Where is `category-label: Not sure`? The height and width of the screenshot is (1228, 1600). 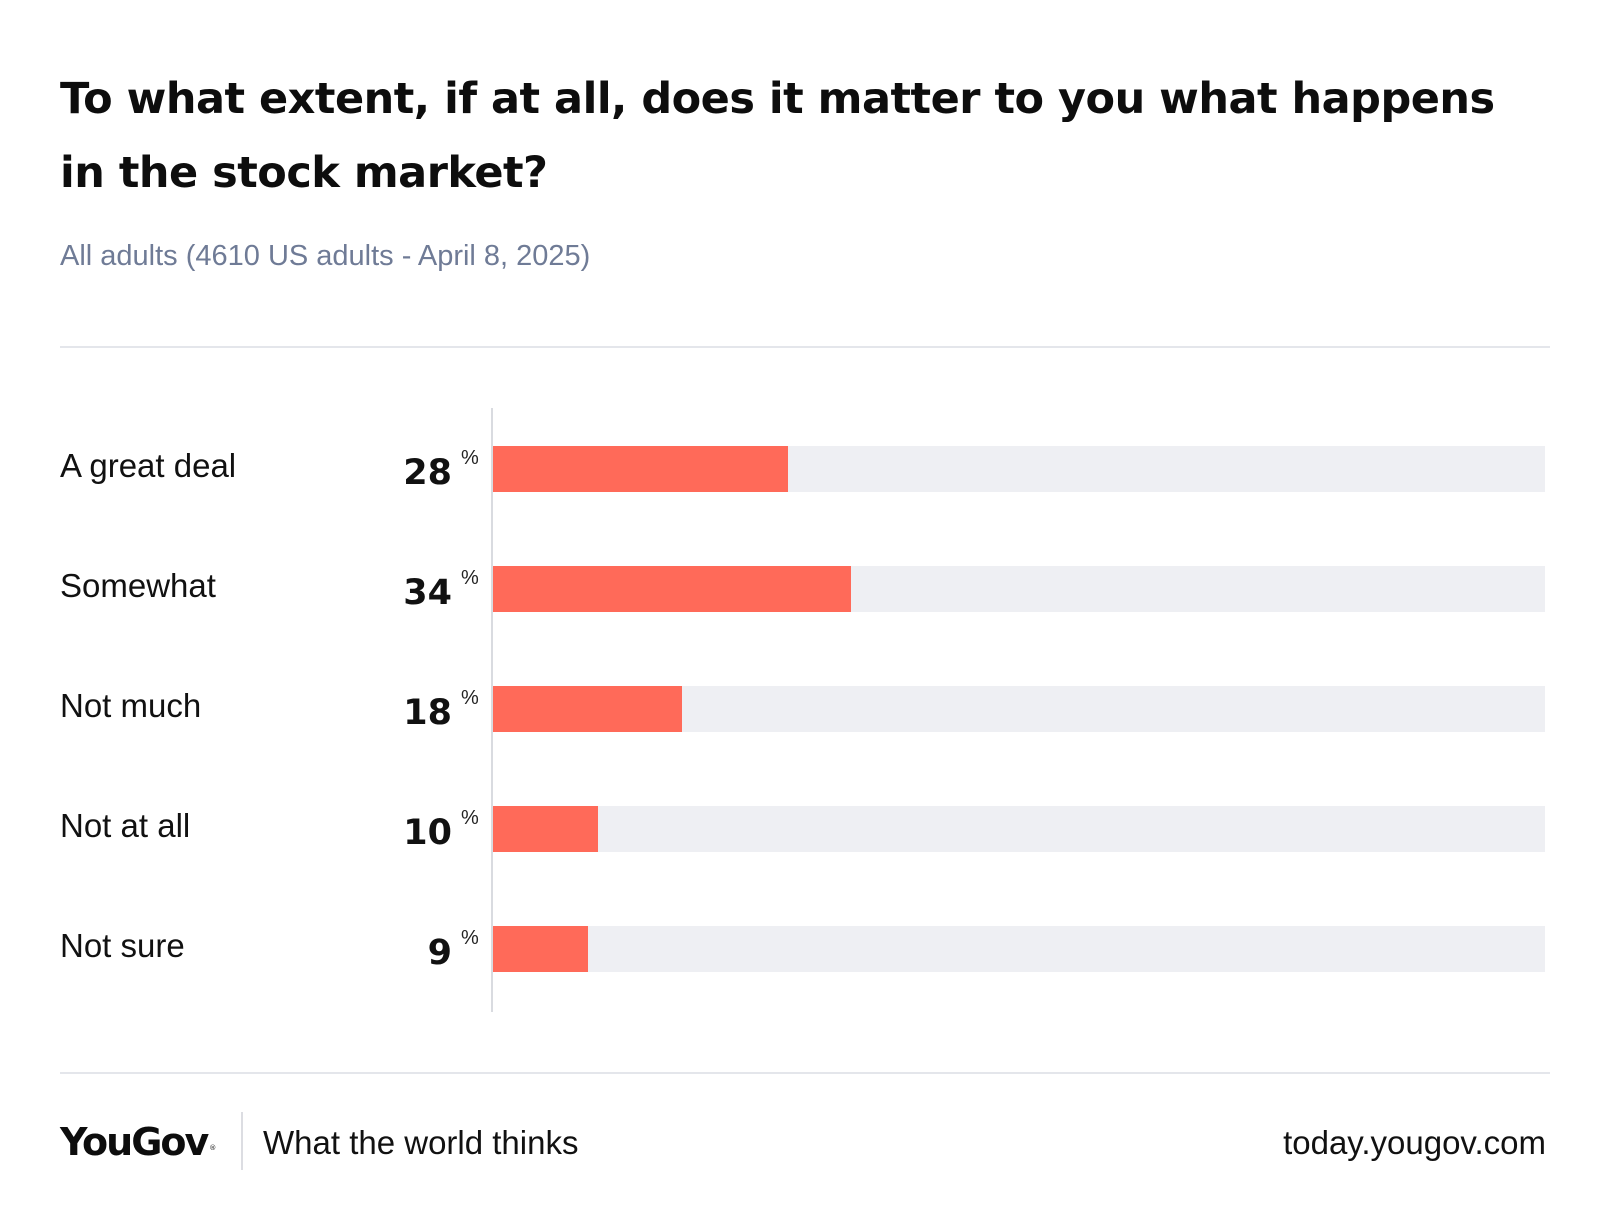
category-label: Not sure is located at coordinates (122, 945).